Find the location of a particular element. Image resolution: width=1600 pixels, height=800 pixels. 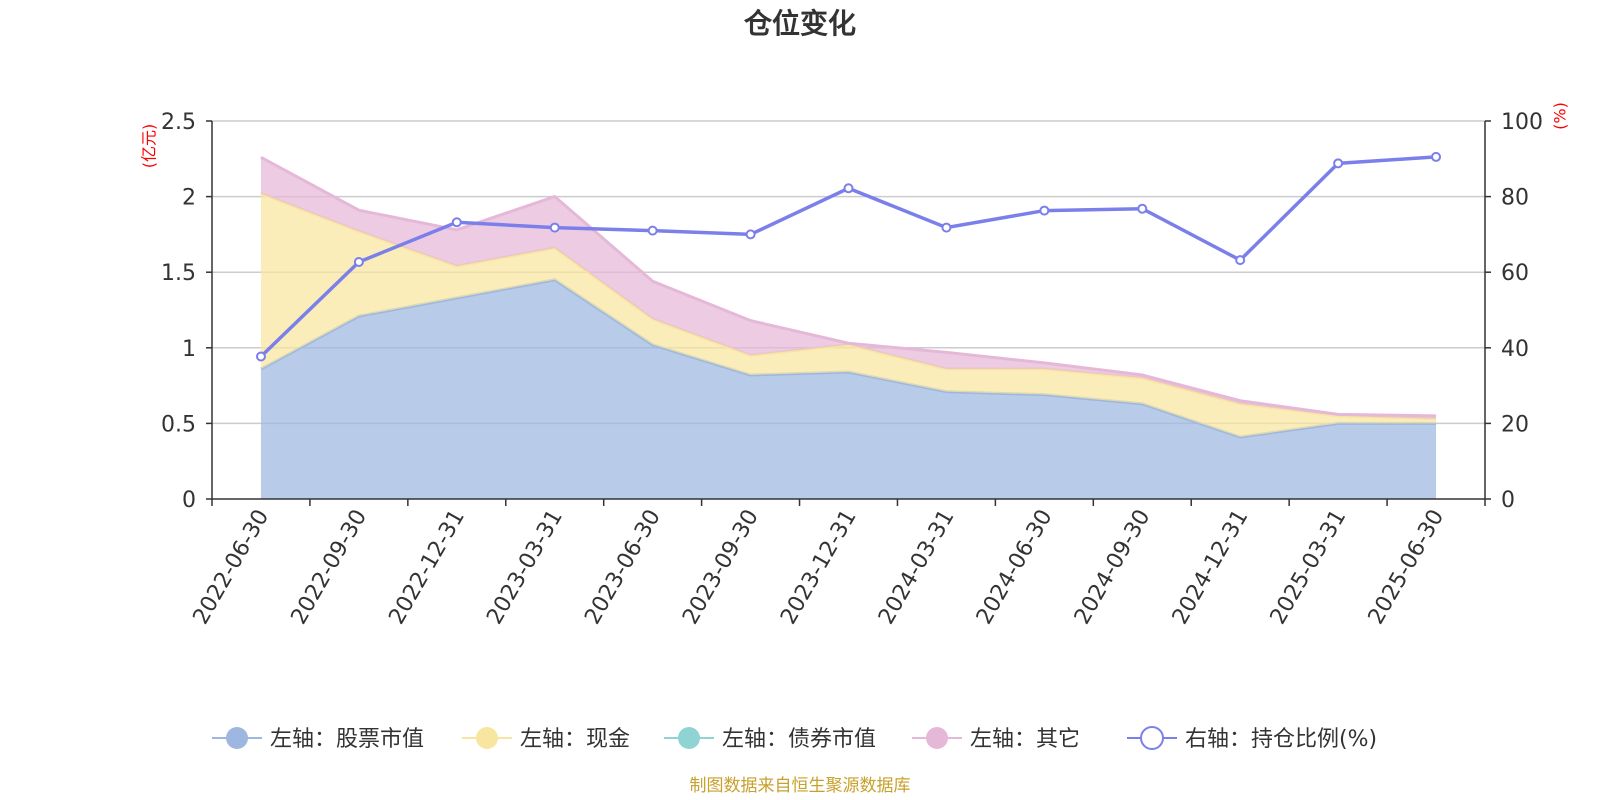

legend-label: 左轴：债券市值 is located at coordinates (799, 739).